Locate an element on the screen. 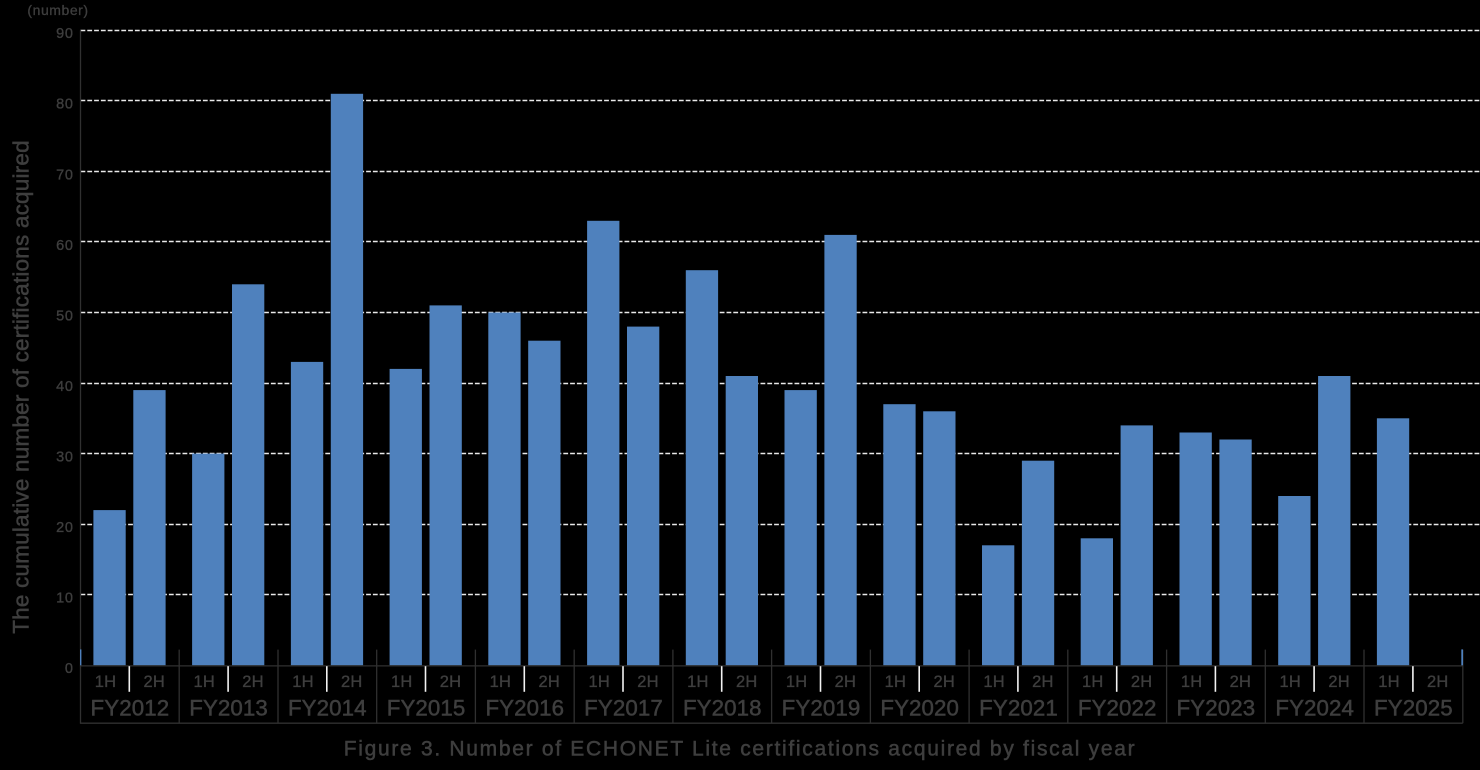  svg-text: FY2021 is located at coordinates (1018, 707).